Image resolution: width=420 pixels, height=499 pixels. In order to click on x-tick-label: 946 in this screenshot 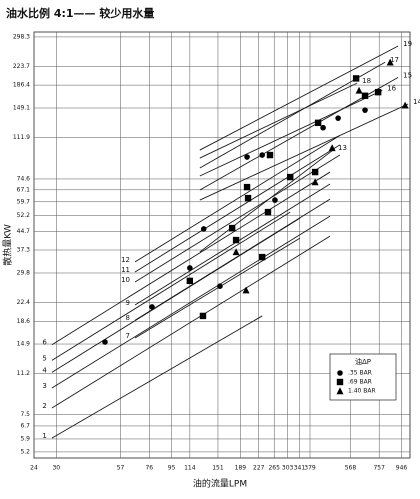, I will do `click(402, 468)`.